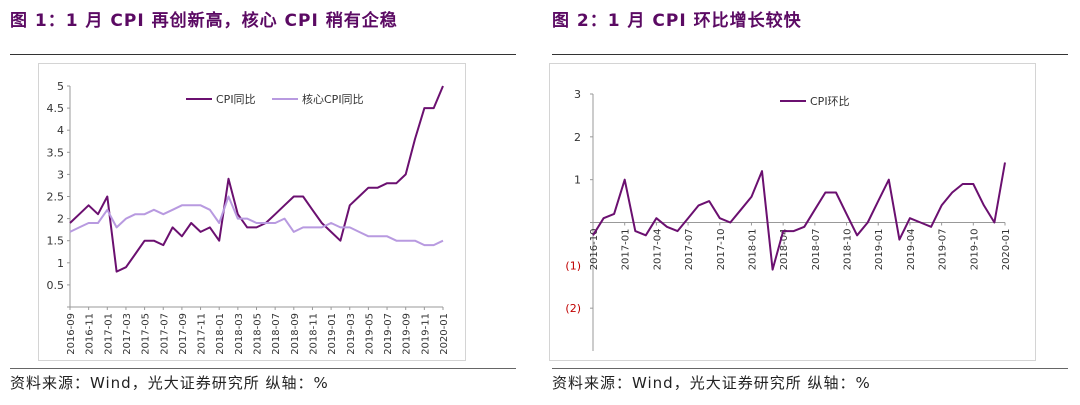 The width and height of the screenshot is (1080, 405). What do you see at coordinates (90, 334) in the screenshot?
I see `x-tick-label: 2016-11` at bounding box center [90, 334].